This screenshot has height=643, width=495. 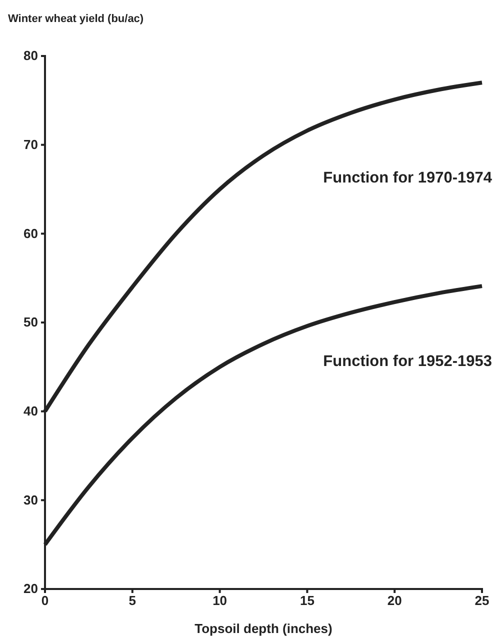 I want to click on y-tick-label: 20, so click(x=31, y=588).